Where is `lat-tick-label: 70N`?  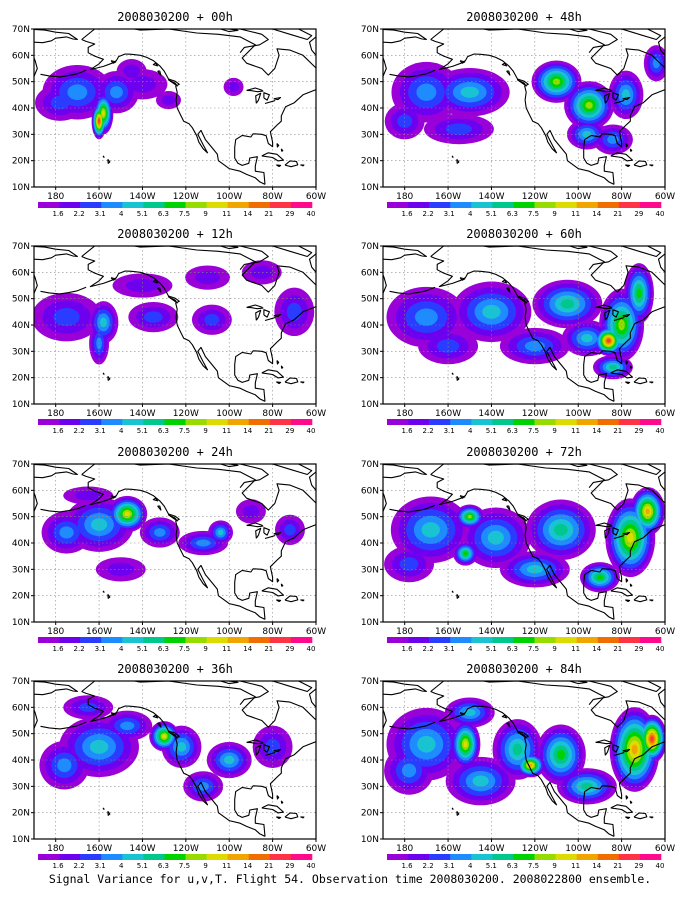
lat-tick-label: 70N is located at coordinates (370, 247).